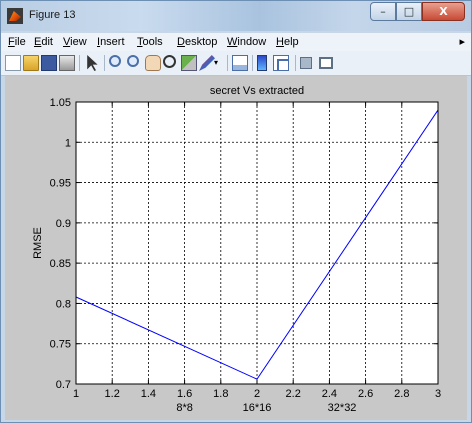 The height and width of the screenshot is (423, 472). Describe the element at coordinates (60, 184) in the screenshot. I see `y-tick-label: 0.95` at that location.